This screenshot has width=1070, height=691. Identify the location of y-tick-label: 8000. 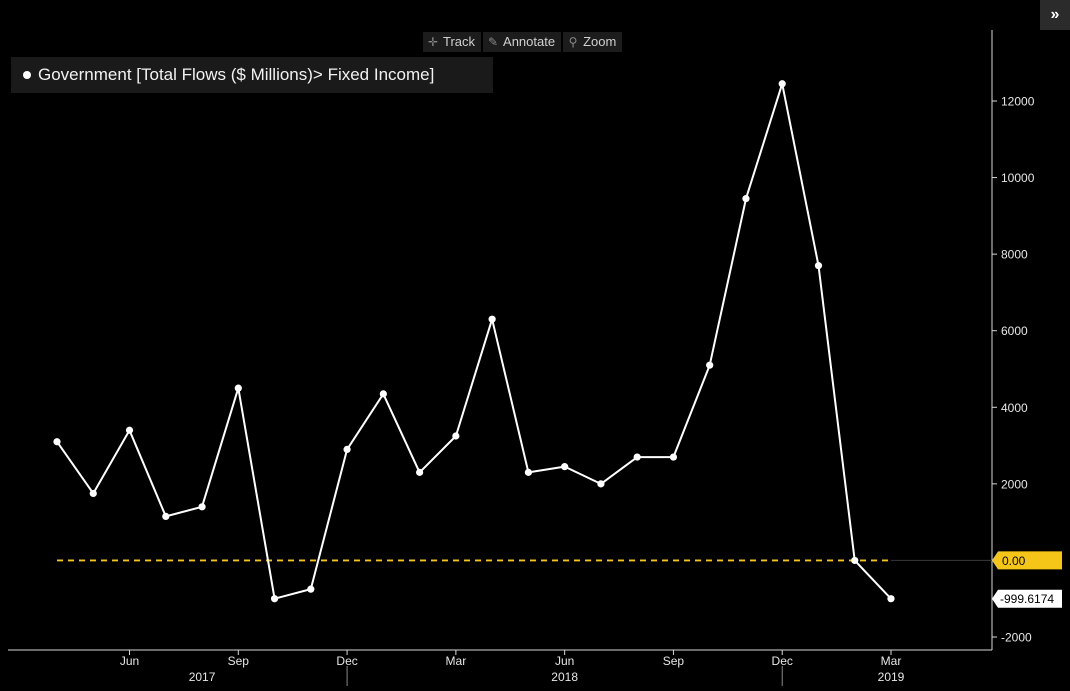
(1014, 255).